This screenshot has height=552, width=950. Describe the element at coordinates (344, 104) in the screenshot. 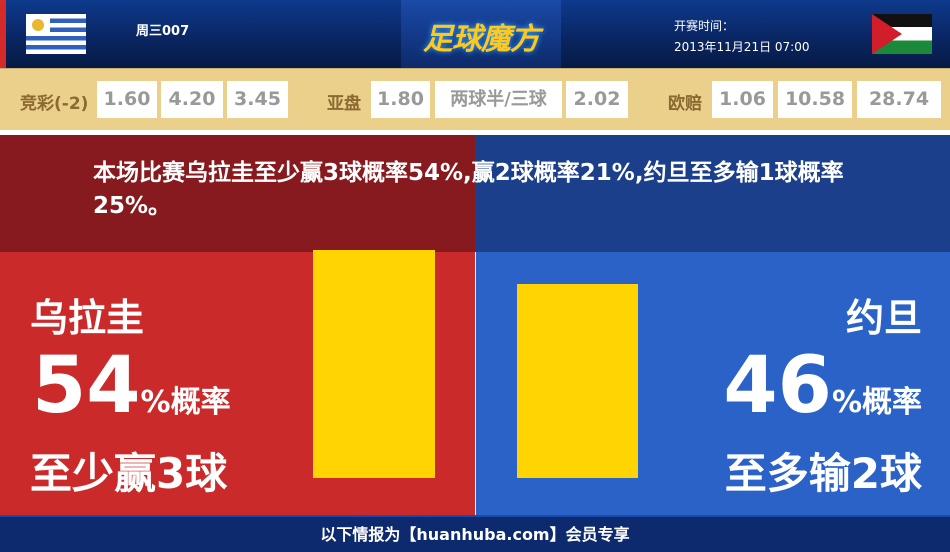

I see `yapan-label: 亚盘` at that location.